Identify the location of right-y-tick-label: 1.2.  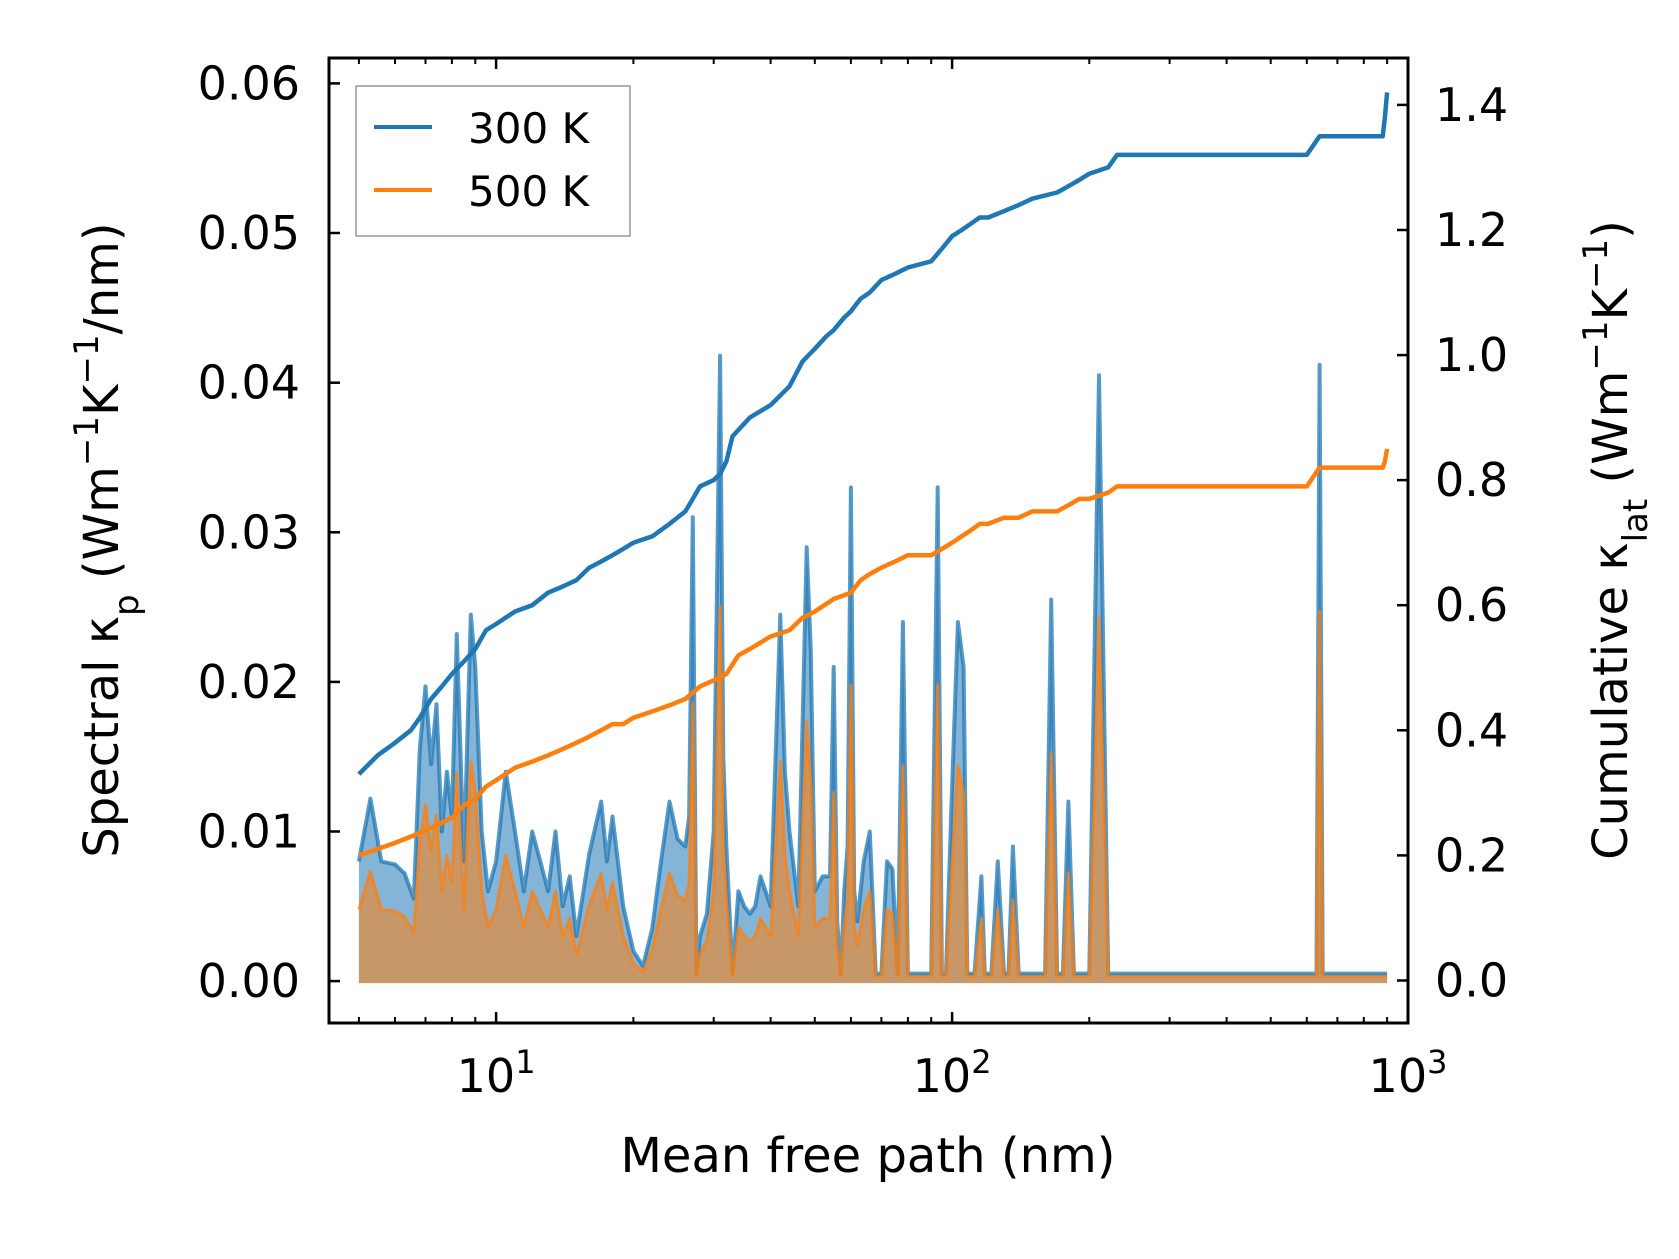
(1471, 230).